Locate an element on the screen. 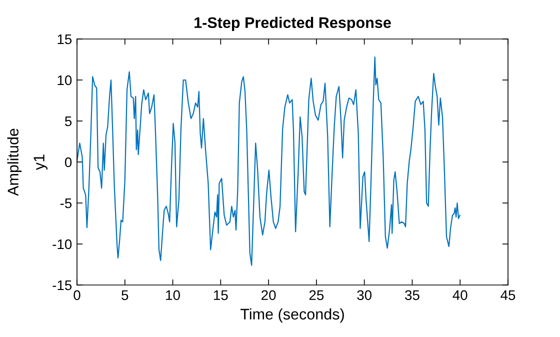 The width and height of the screenshot is (560, 337). x-tick-label: 35 is located at coordinates (412, 295).